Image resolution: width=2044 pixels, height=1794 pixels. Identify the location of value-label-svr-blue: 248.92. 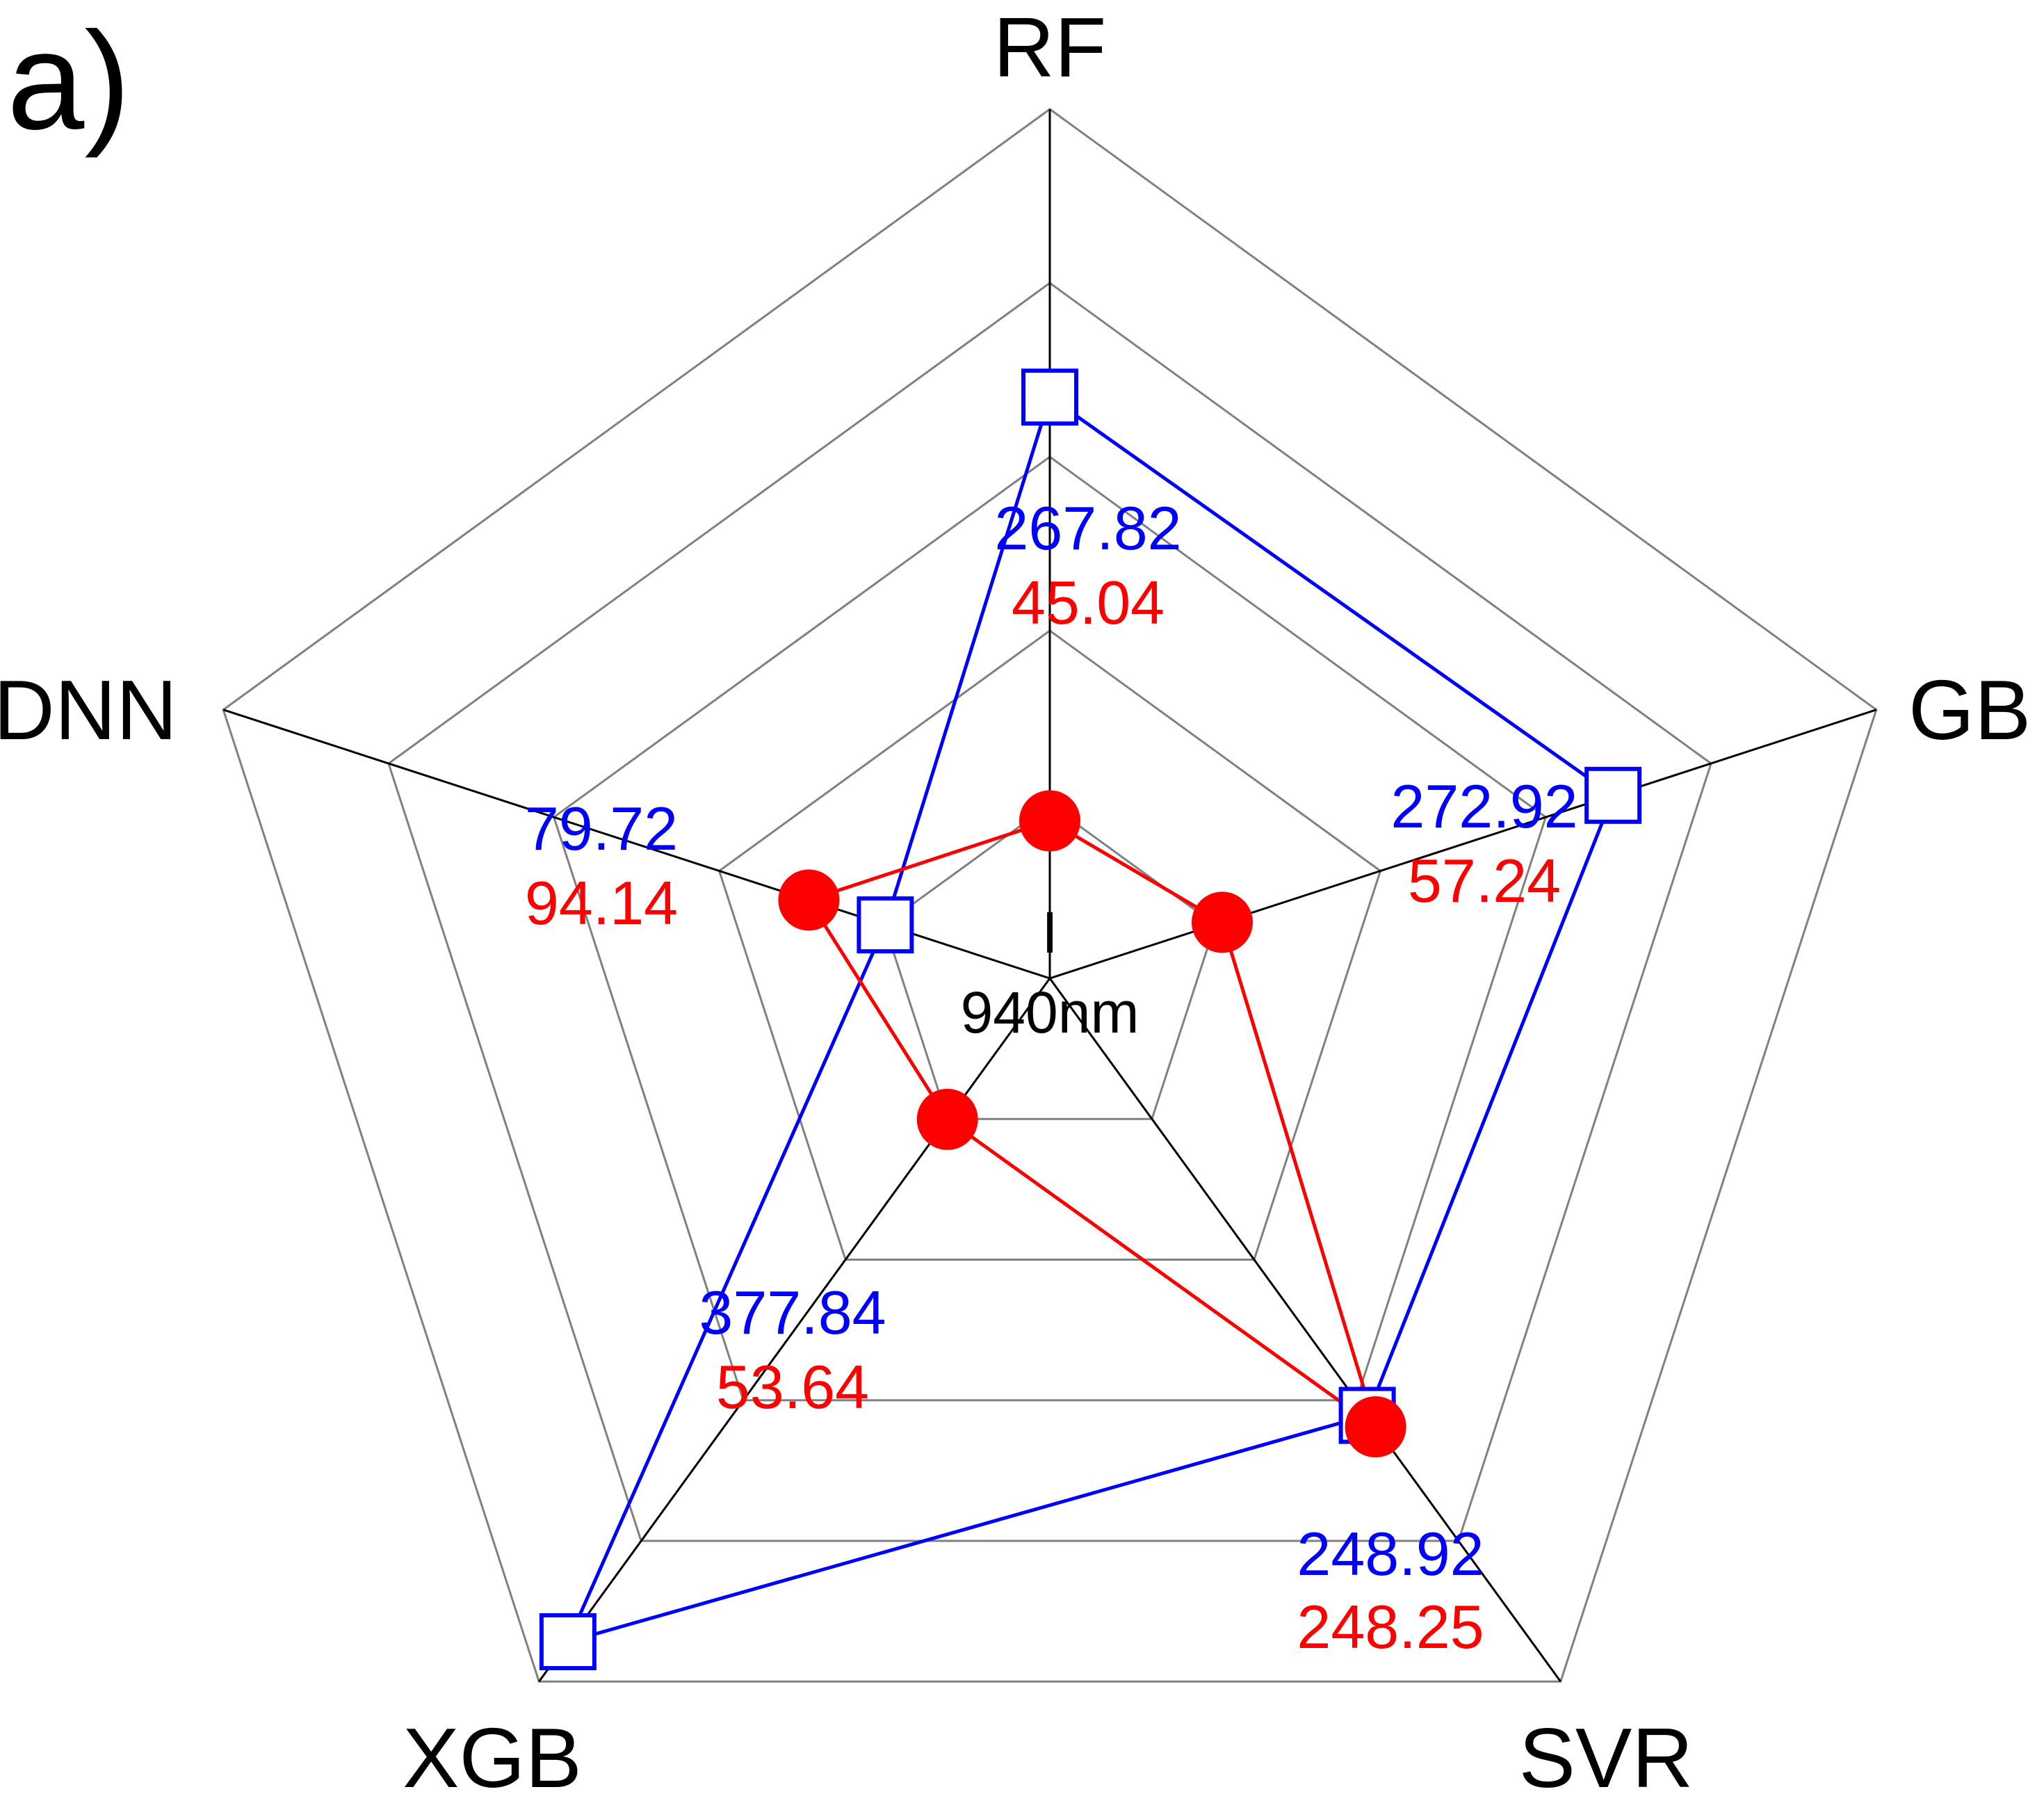
(1390, 1553).